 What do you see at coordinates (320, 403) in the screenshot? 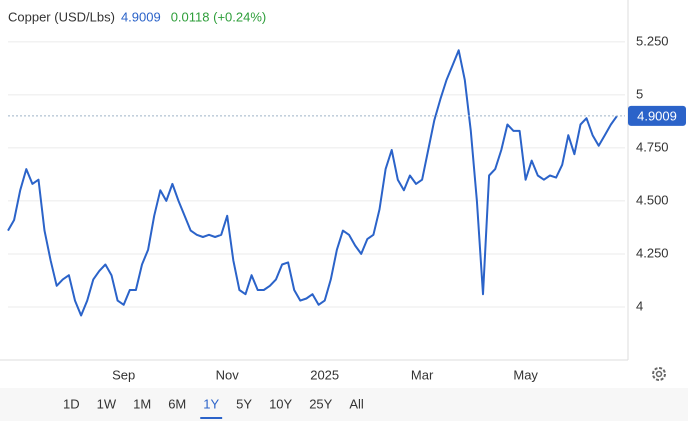
I see `range-button: 25Y` at bounding box center [320, 403].